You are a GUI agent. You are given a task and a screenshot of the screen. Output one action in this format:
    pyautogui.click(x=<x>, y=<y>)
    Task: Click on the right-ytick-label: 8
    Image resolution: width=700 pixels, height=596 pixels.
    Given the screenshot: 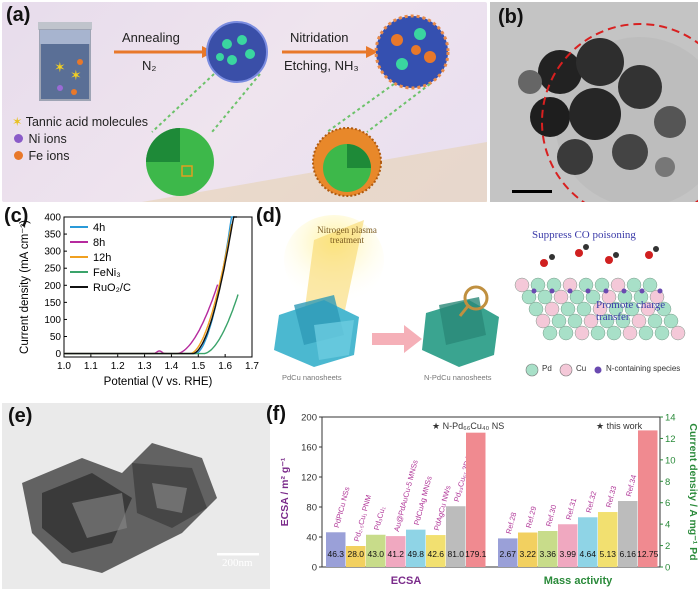 What is the action you would take?
    pyautogui.click(x=667, y=482)
    